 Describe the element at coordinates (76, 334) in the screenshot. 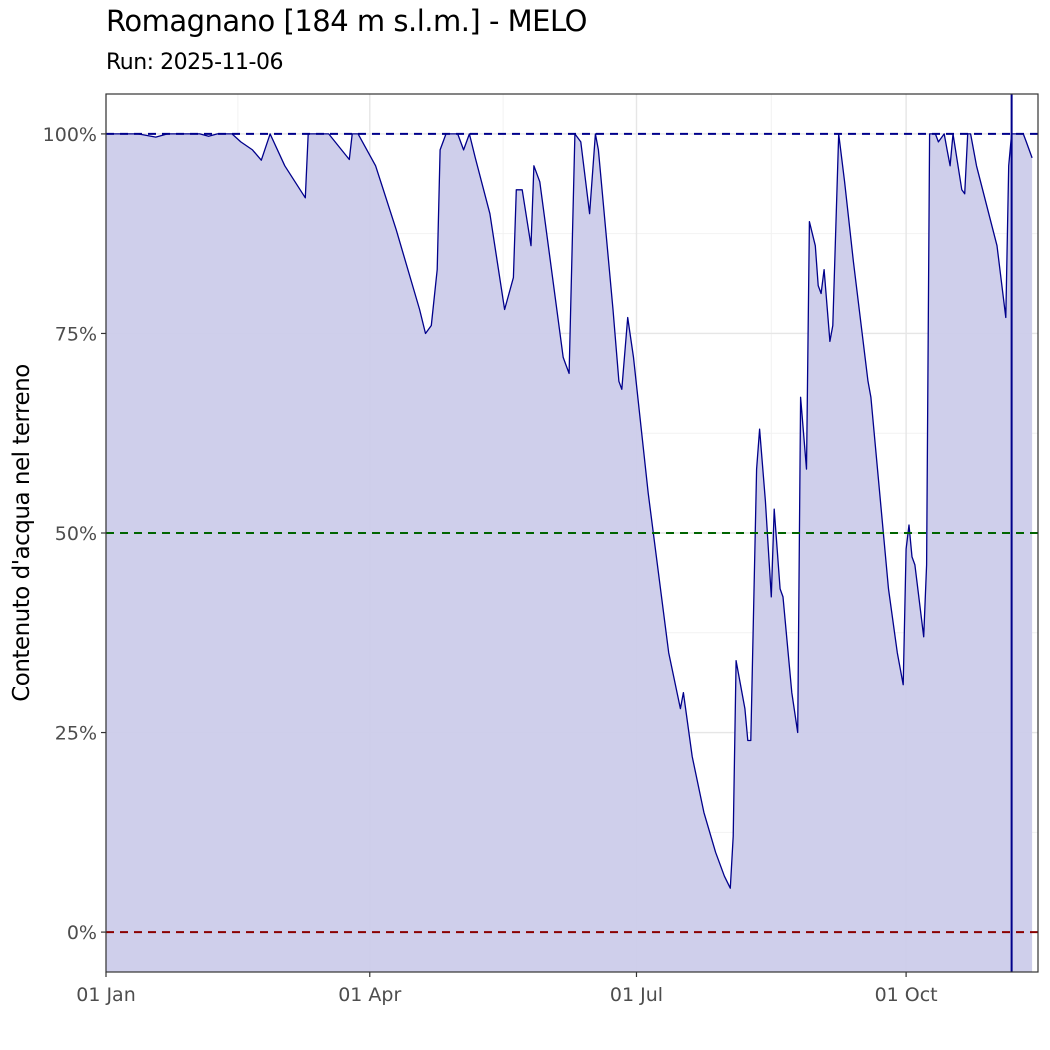

I see `y-tick-label: 75%` at that location.